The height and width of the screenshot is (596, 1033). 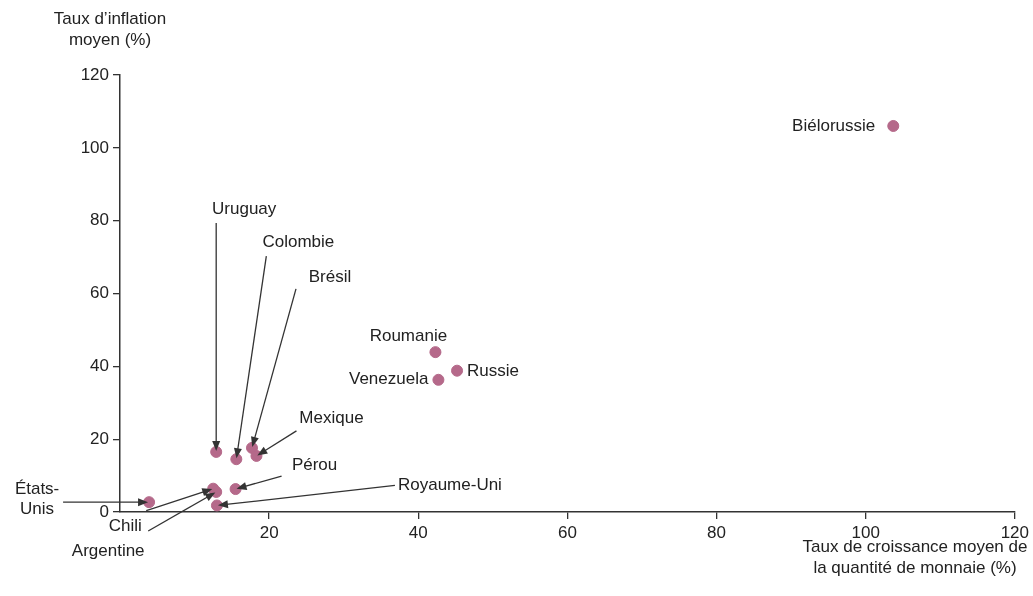 I want to click on y-tick-label: 80, so click(x=99, y=220).